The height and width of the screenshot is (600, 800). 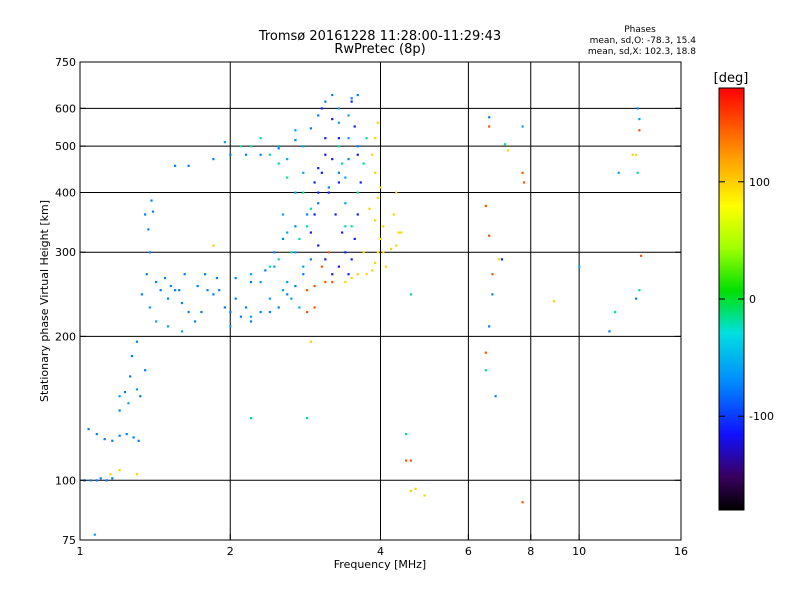 What do you see at coordinates (759, 182) in the screenshot?
I see `colorbar-tick-label: 100` at bounding box center [759, 182].